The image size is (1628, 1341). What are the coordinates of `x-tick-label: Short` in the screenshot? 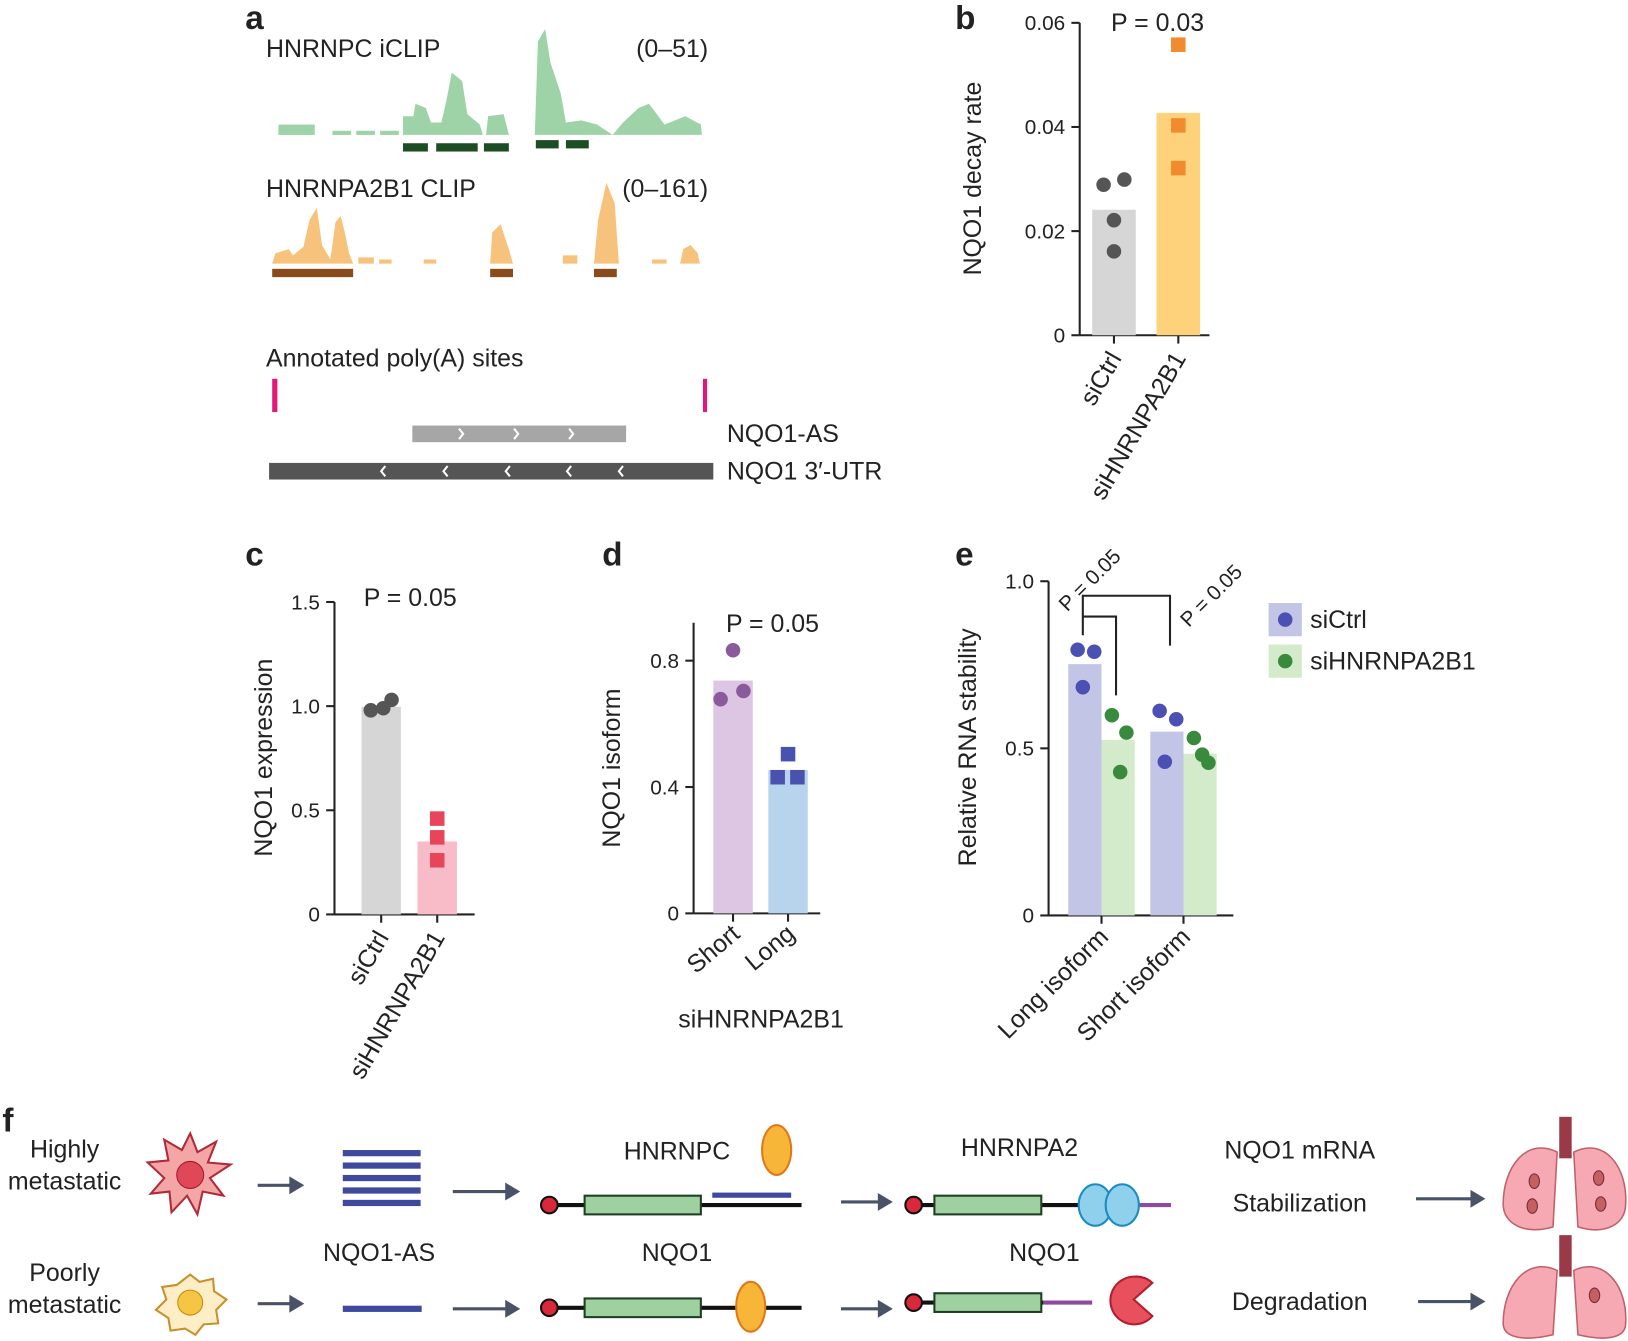 It's located at (714, 949).